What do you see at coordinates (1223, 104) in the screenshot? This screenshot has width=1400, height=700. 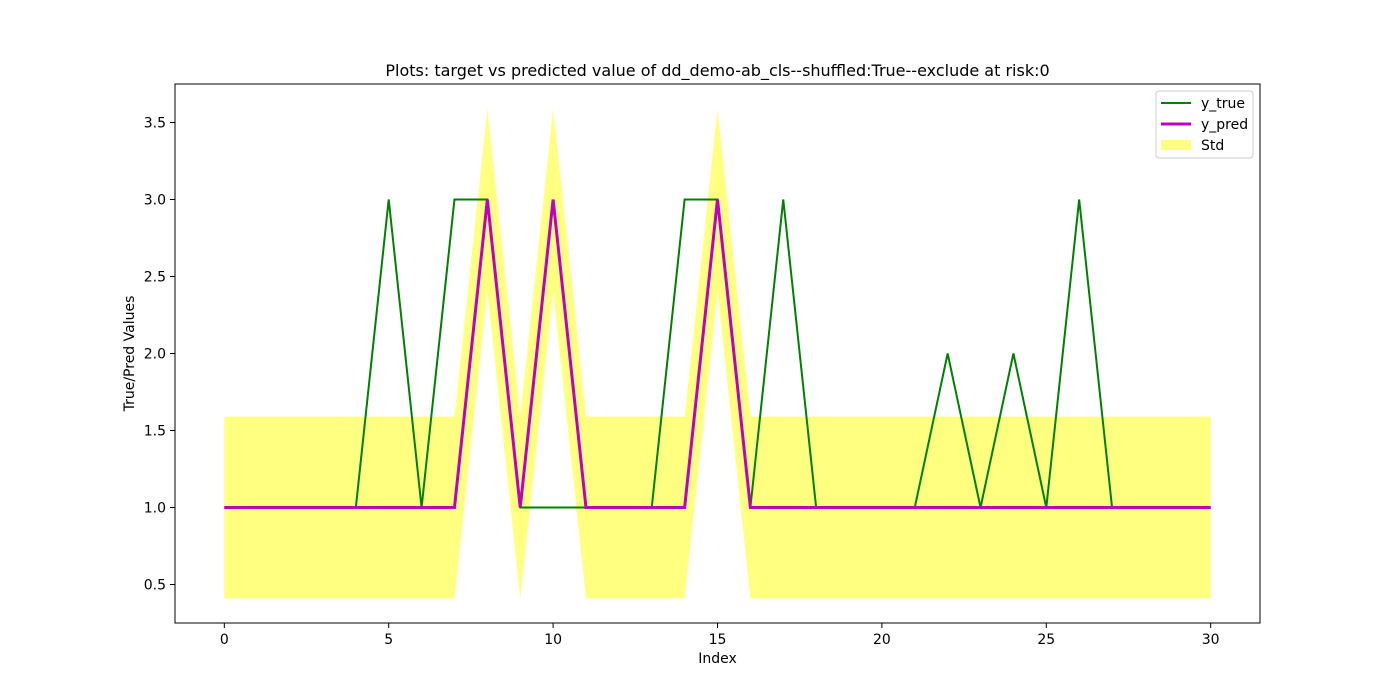 I see `legend-label-y-true: y_true` at bounding box center [1223, 104].